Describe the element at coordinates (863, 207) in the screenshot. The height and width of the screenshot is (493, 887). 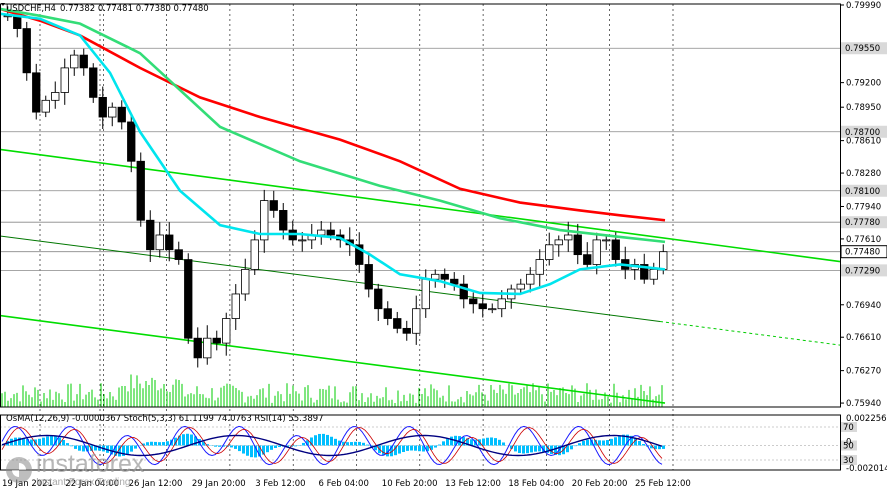
I see `price-tick-label: 0.77940` at that location.